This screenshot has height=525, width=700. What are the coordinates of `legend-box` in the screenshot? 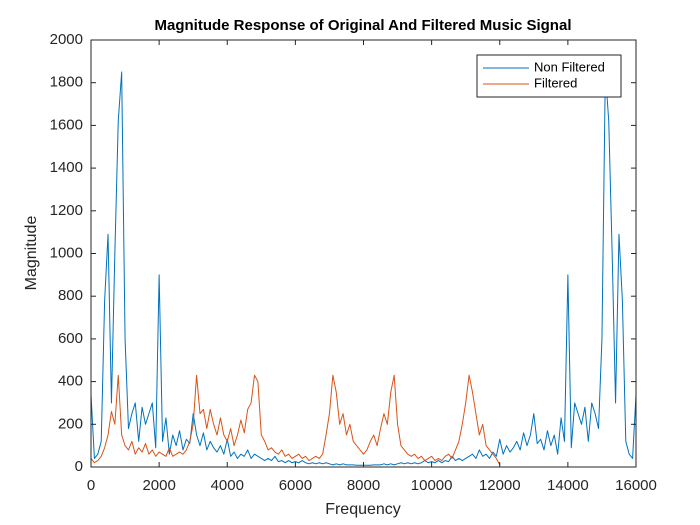 It's located at (549, 76).